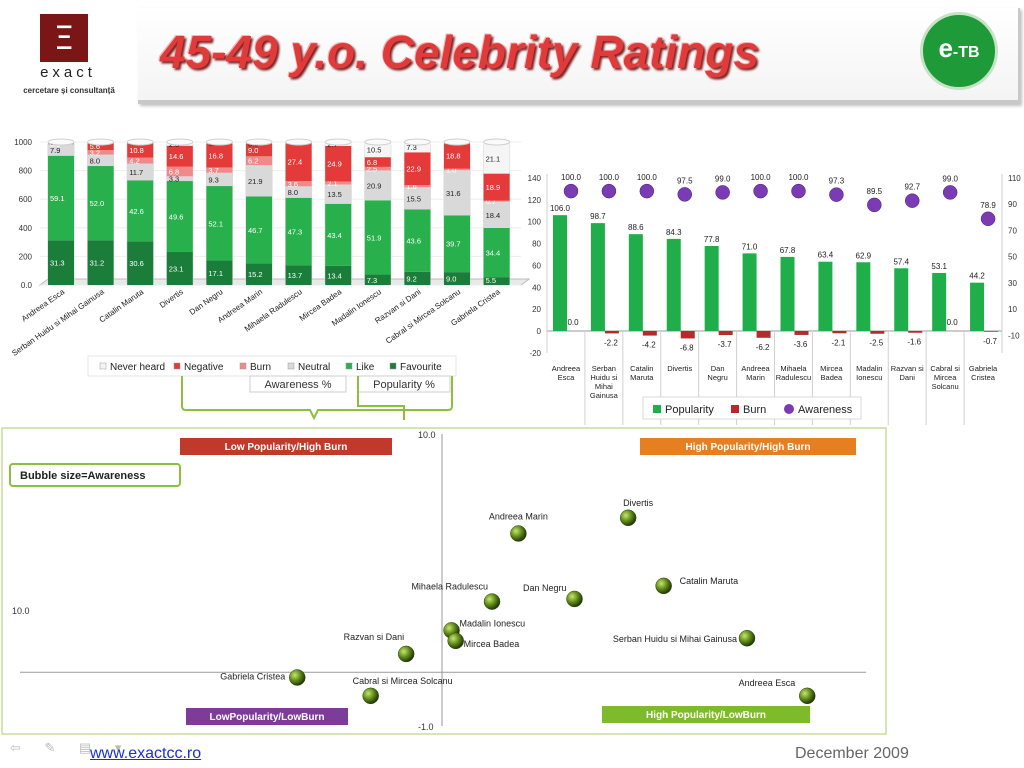 The image size is (1024, 768). What do you see at coordinates (334, 235) in the screenshot?
I see `stacked-bar-value-label: 43.4` at bounding box center [334, 235].